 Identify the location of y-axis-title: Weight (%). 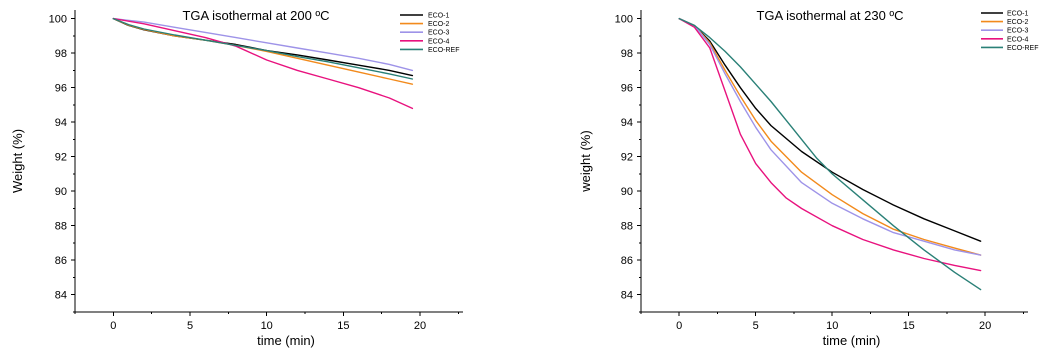
(17, 161).